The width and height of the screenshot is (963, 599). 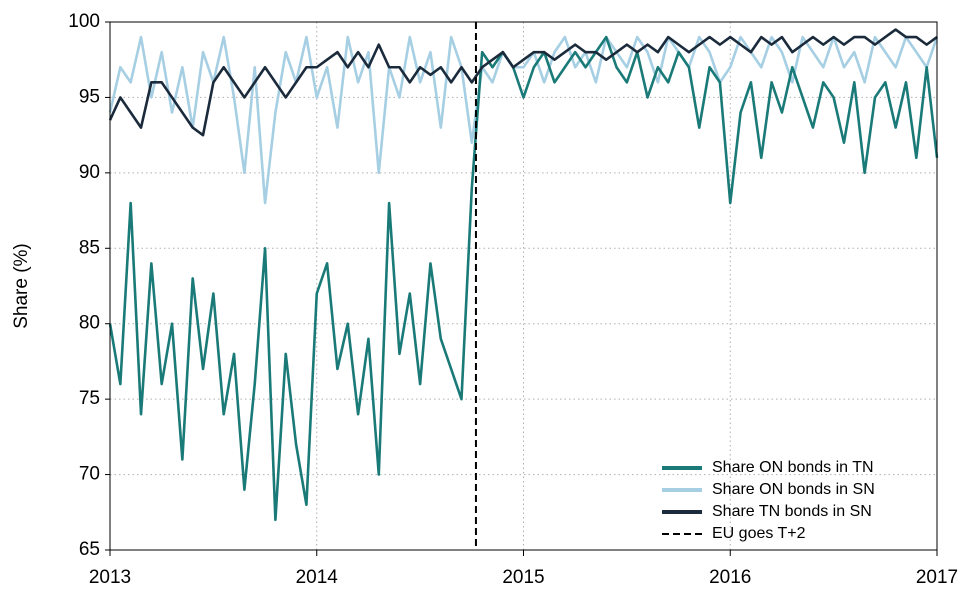 What do you see at coordinates (730, 577) in the screenshot?
I see `x-tick-label: 2016` at bounding box center [730, 577].